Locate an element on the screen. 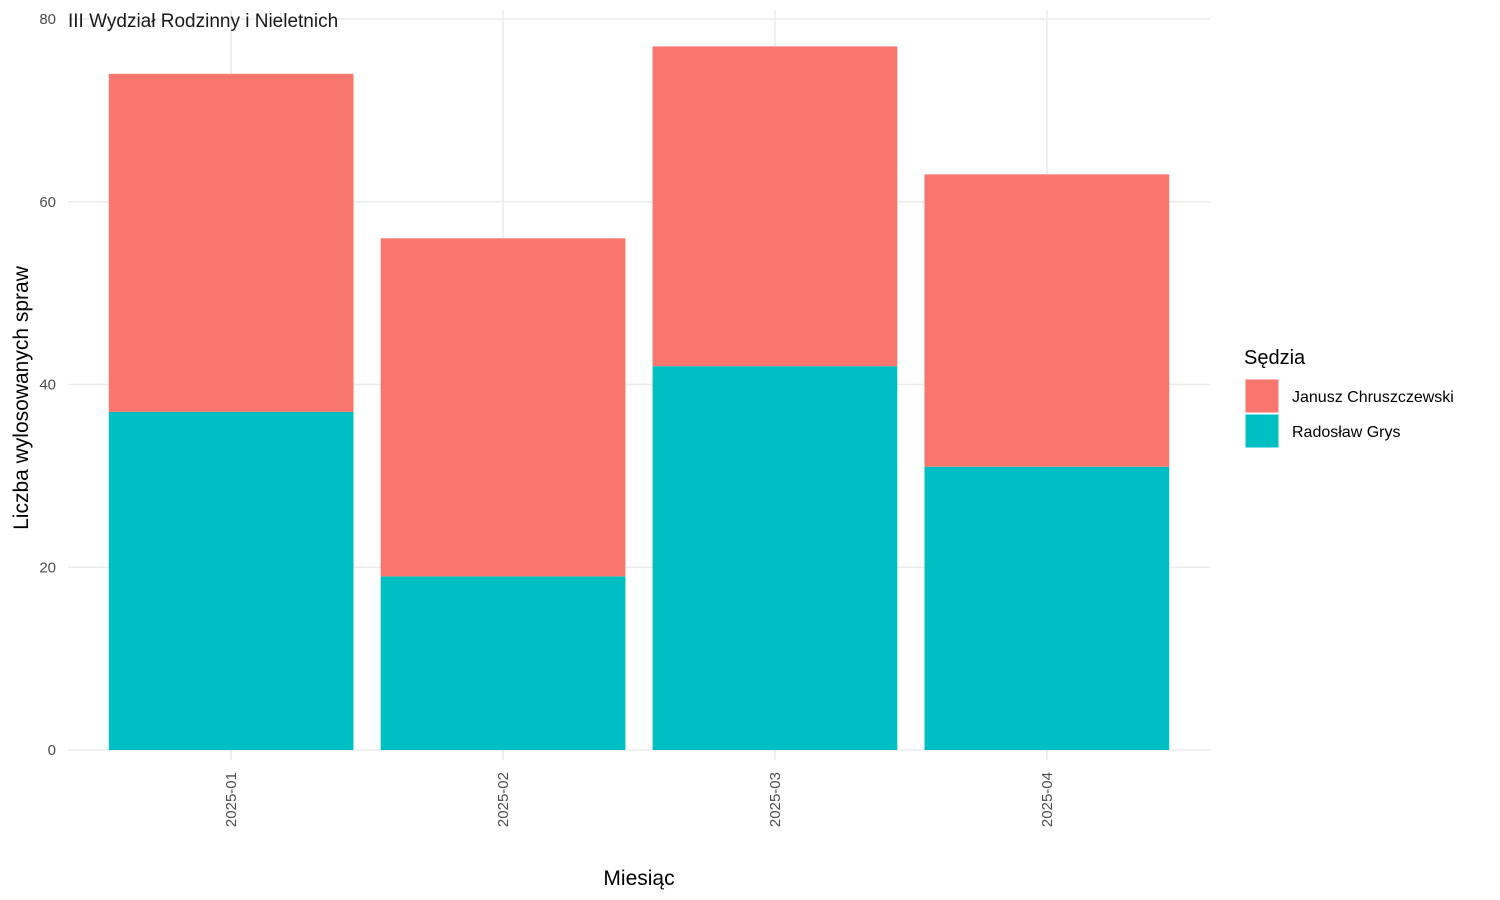  x-axis-ticks: 2025-01 2025-02 2025-03 2025-04 is located at coordinates (639, 799).